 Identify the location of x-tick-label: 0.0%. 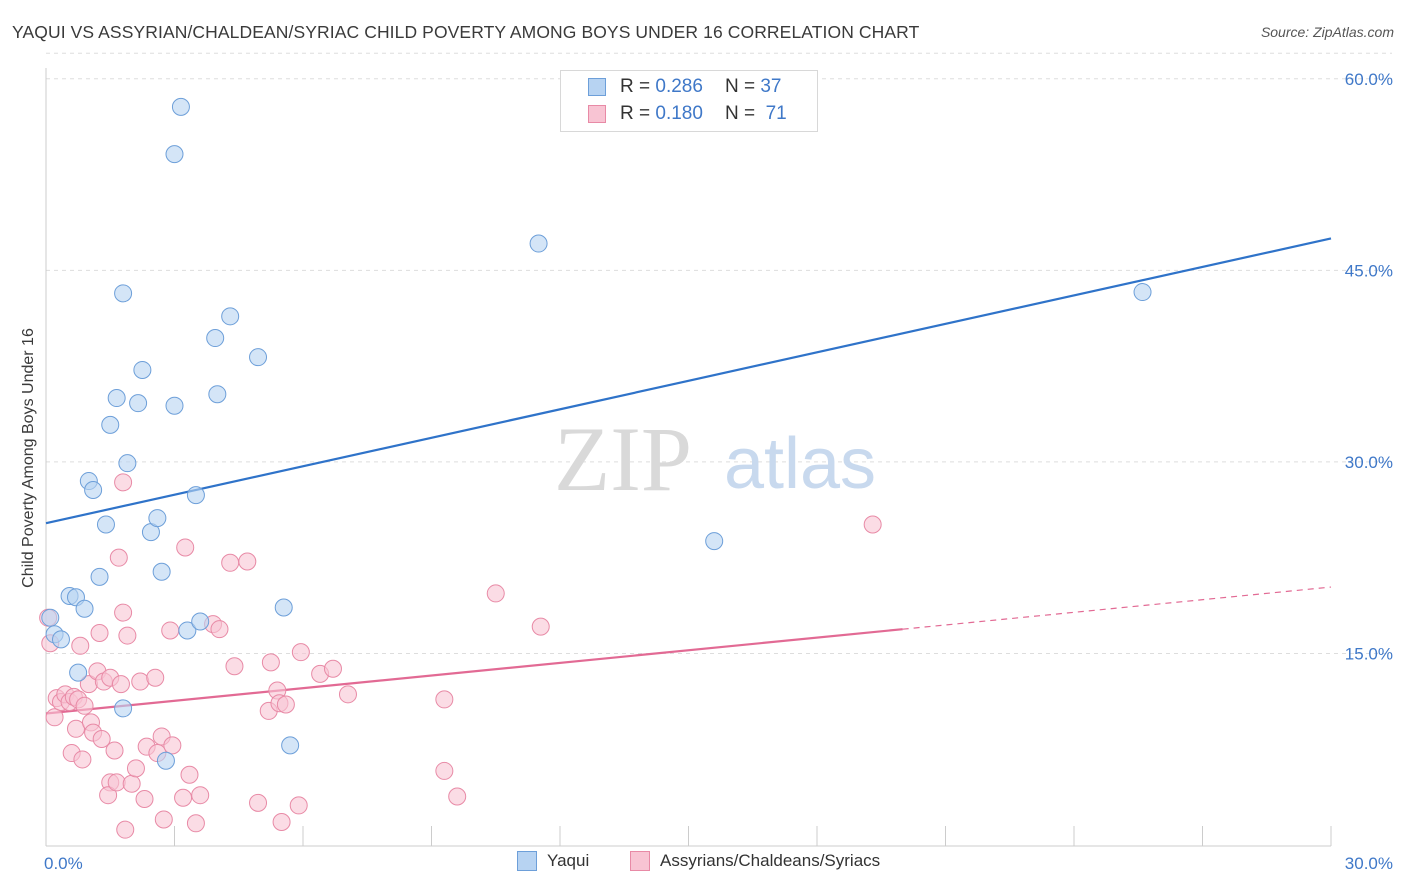
(63, 863).